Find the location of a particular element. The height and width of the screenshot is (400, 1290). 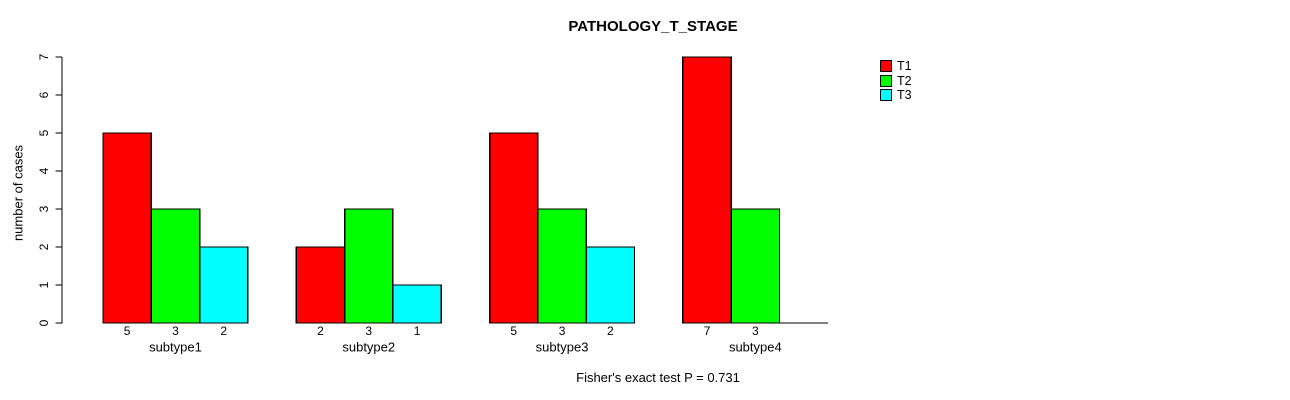

bar-T2-subtype1 is located at coordinates (175, 266).